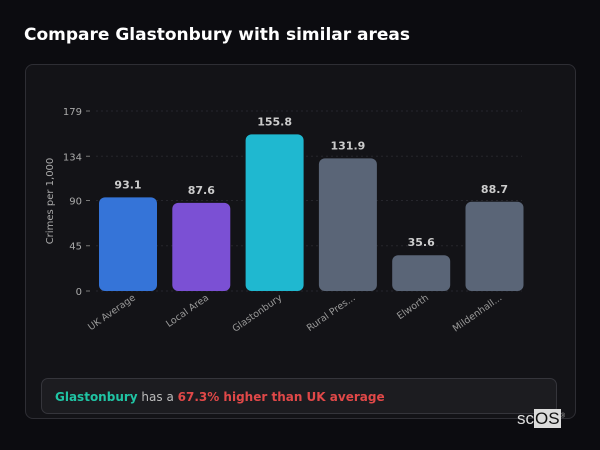 This screenshot has width=600, height=450. I want to click on x-tick-label: UK Average, so click(112, 312).